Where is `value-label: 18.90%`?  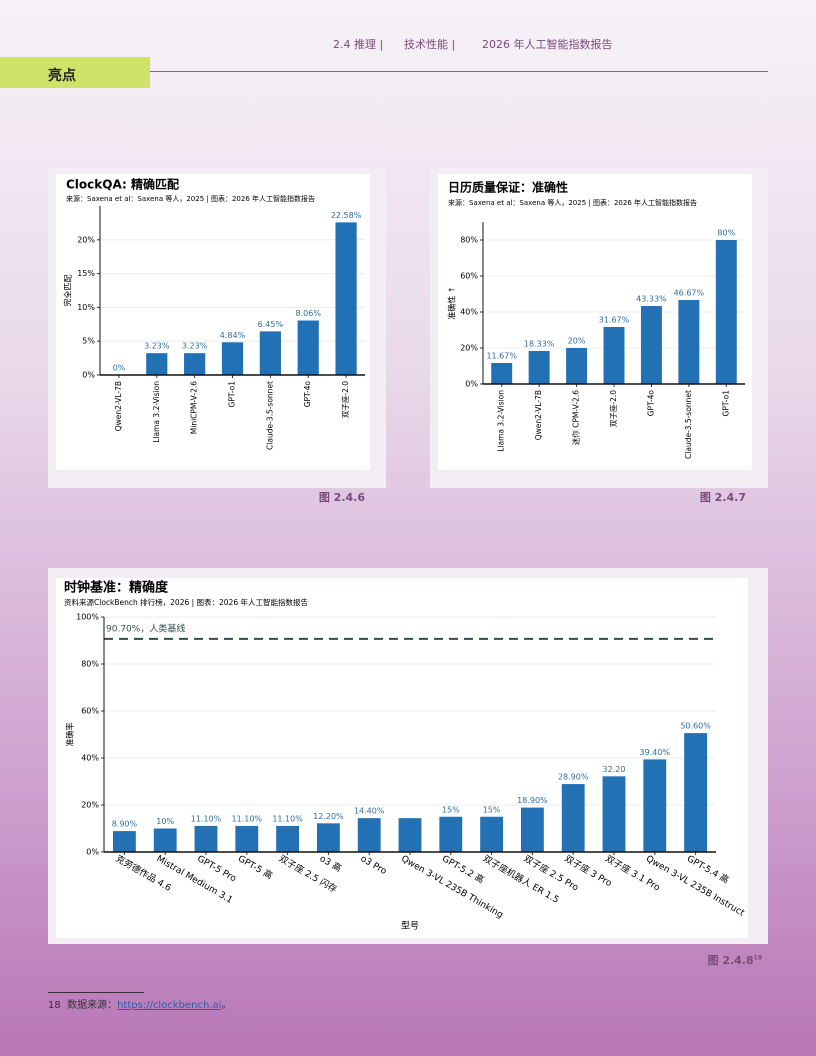 value-label: 18.90% is located at coordinates (532, 800).